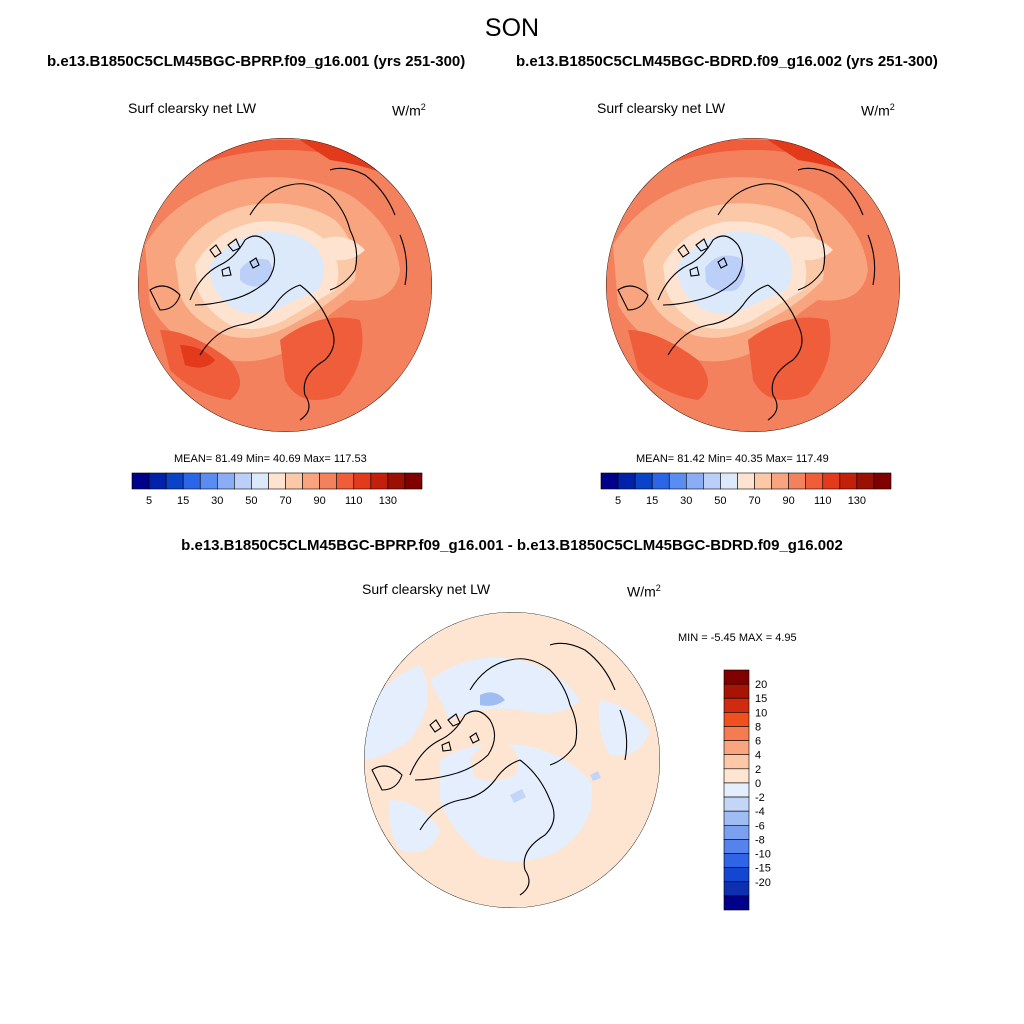 The image size is (1024, 1024). I want to click on left-polar-map, so click(285, 285).